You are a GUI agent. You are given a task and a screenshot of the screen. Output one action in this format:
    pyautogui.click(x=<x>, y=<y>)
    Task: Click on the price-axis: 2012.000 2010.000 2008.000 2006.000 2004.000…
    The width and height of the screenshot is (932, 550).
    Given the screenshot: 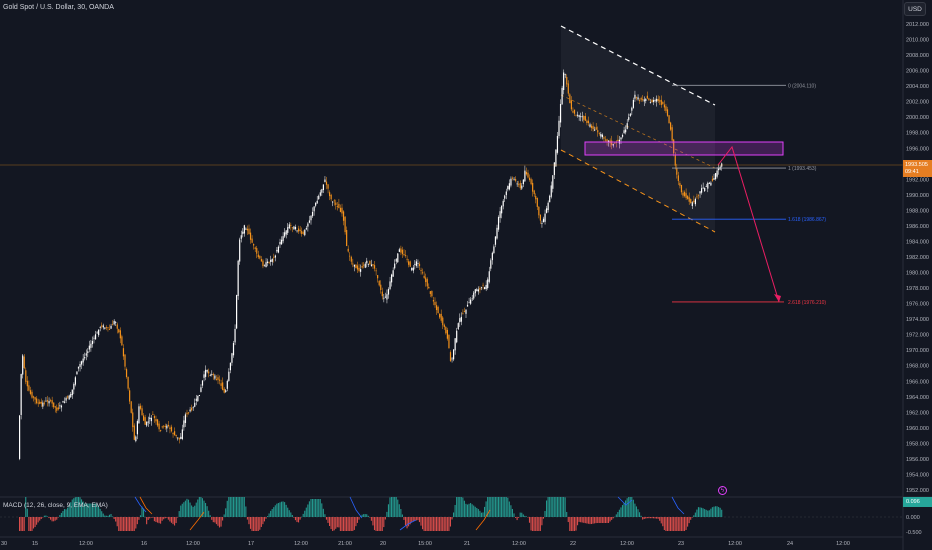 What is the action you would take?
    pyautogui.click(x=917, y=258)
    